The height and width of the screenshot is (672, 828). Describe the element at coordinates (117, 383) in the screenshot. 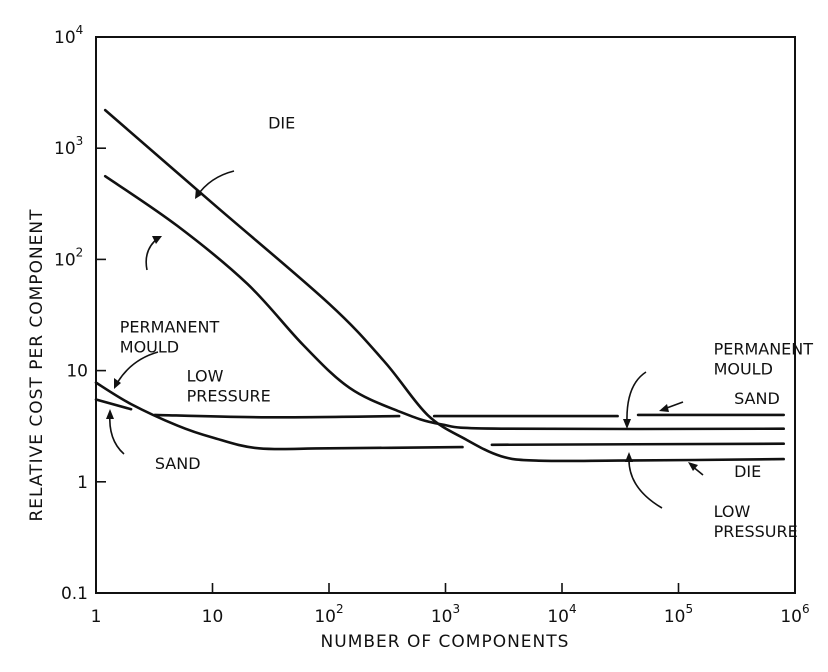

I see `low-pressure-arrowhead` at that location.